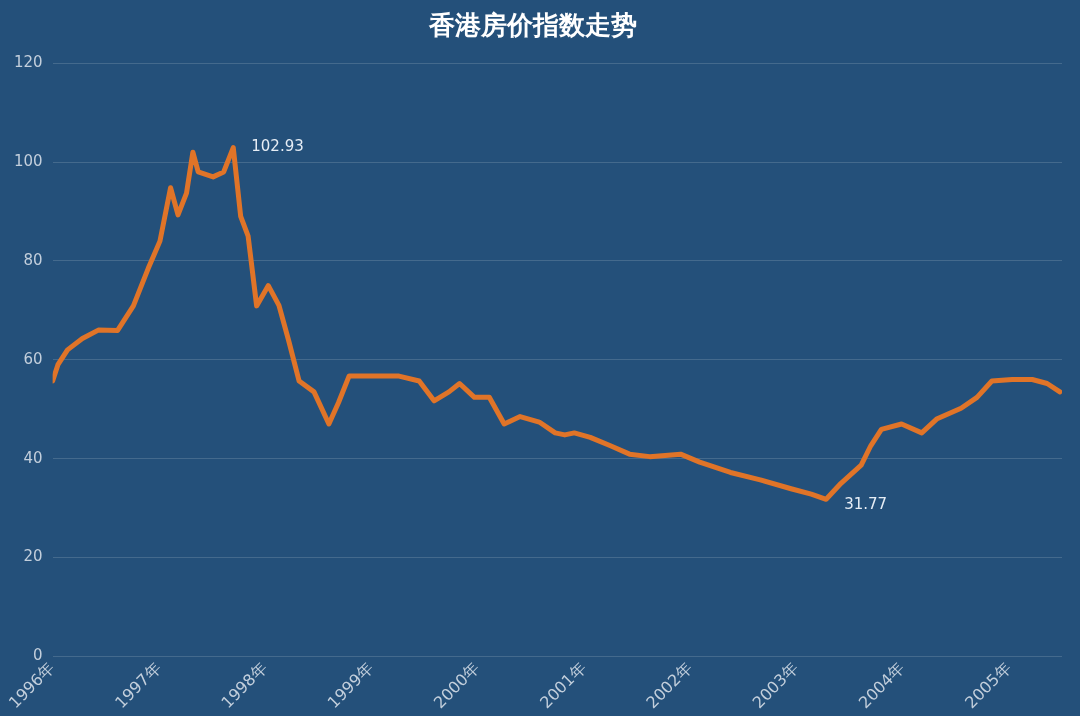 The width and height of the screenshot is (1080, 716). What do you see at coordinates (277, 146) in the screenshot?
I see `annotation: 102.93` at bounding box center [277, 146].